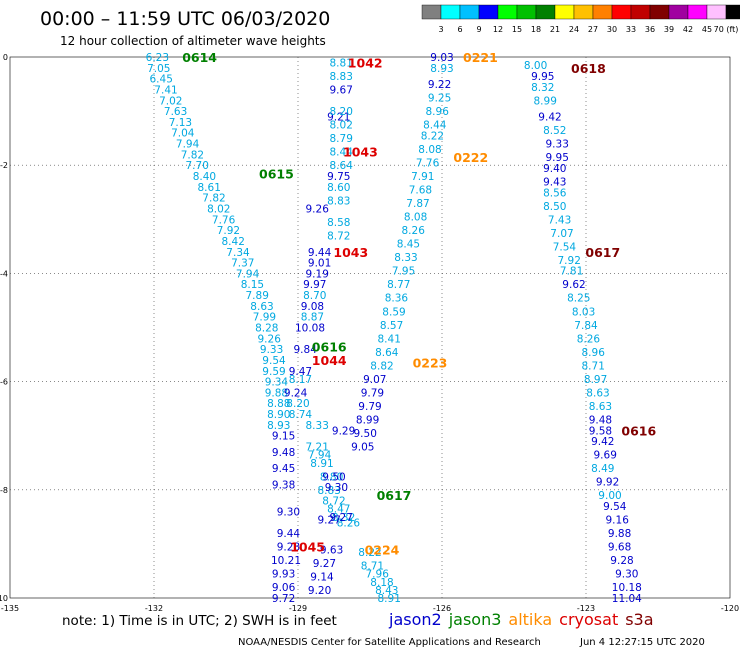 The width and height of the screenshot is (740, 650). Describe the element at coordinates (480, 57) in the screenshot. I see `pass-label: 0221` at that location.